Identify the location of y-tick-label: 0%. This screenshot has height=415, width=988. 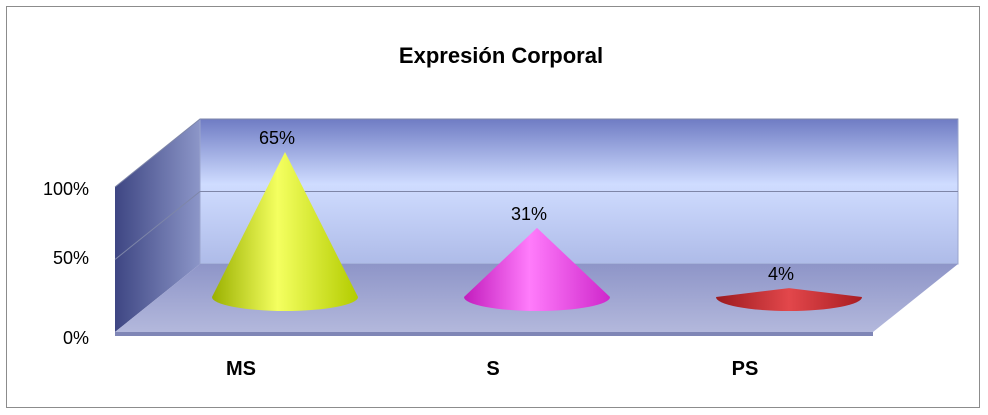
(76, 338).